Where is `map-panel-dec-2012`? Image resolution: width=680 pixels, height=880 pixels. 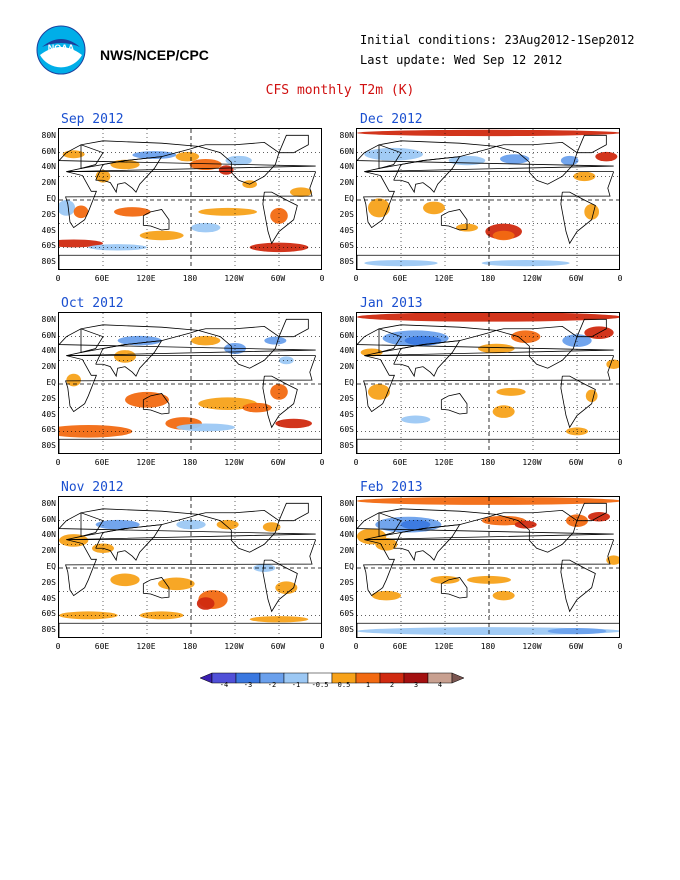 map-panel-dec-2012 is located at coordinates (488, 199).